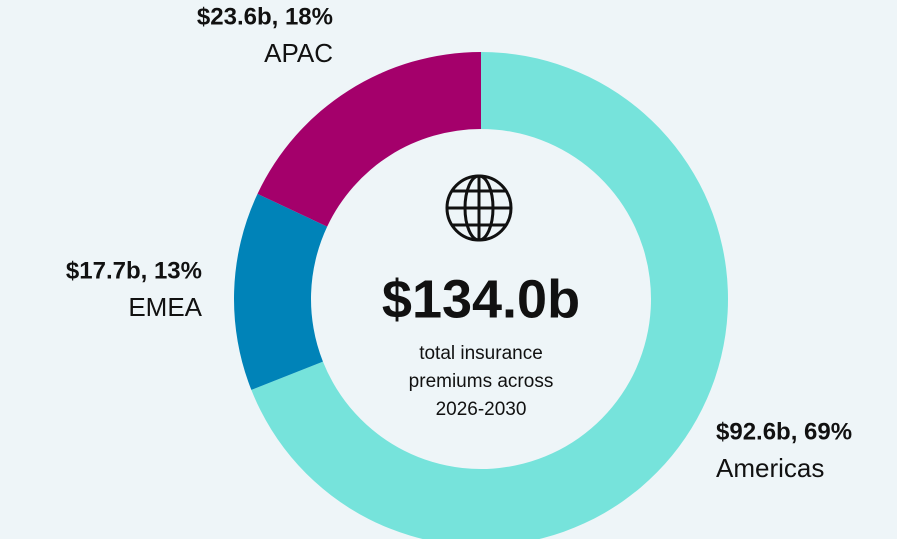  Describe the element at coordinates (481, 299) in the screenshot. I see `center-value: $134.0b` at that location.